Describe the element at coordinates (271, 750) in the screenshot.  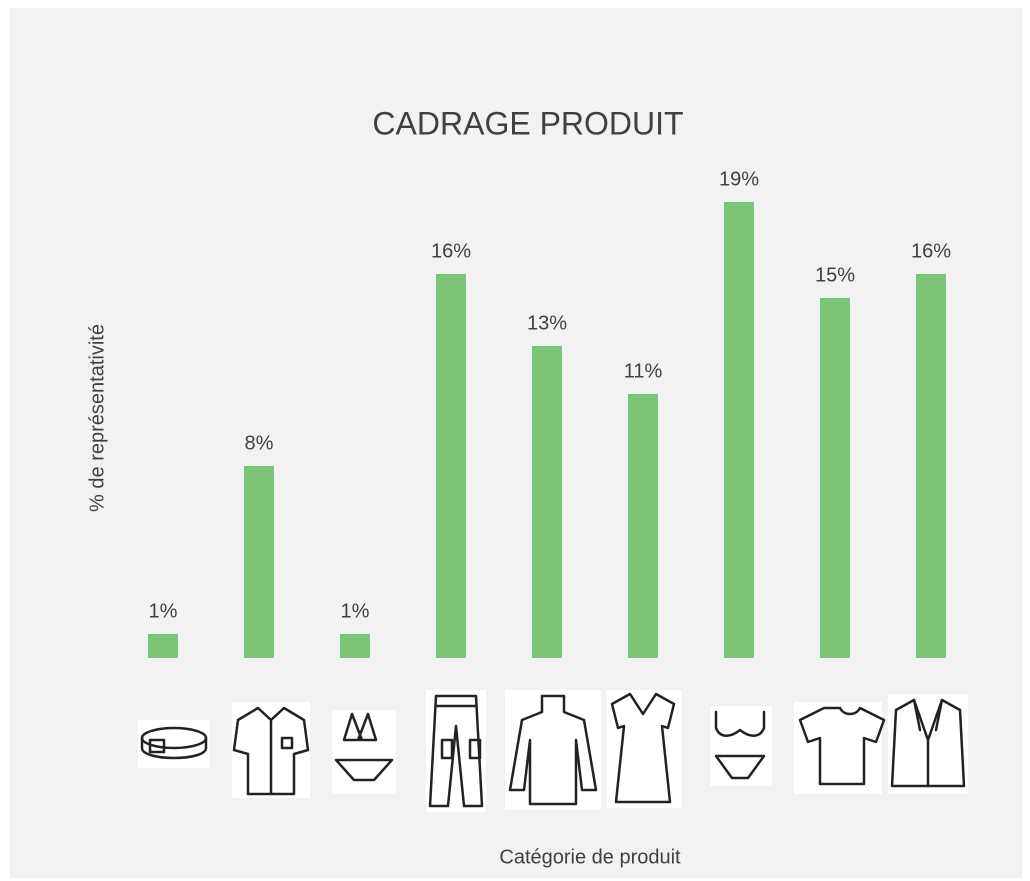
I see `icon-shirt` at that location.